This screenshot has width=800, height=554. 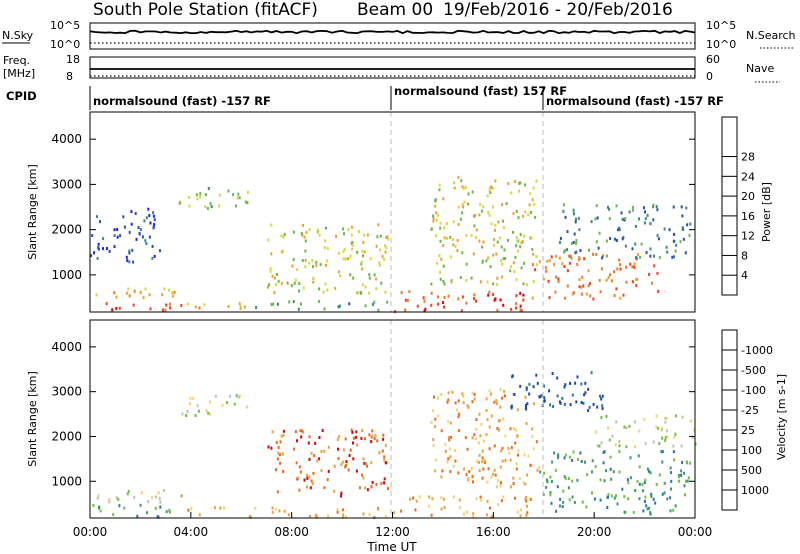 What do you see at coordinates (19, 73) in the screenshot?
I see `freq-unit-label: [MHz]` at bounding box center [19, 73].